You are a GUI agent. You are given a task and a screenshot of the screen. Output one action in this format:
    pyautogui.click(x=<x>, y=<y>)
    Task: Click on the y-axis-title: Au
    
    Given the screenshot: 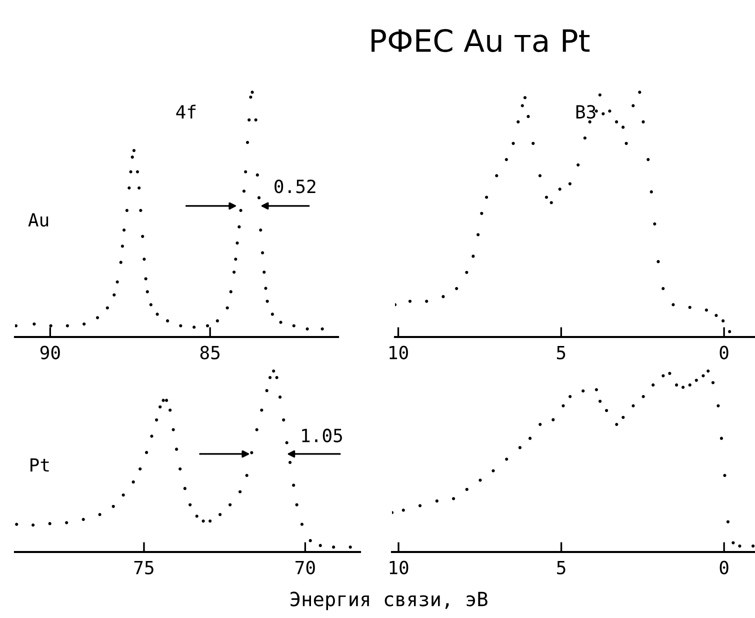 What is the action you would take?
    pyautogui.click(x=38, y=220)
    